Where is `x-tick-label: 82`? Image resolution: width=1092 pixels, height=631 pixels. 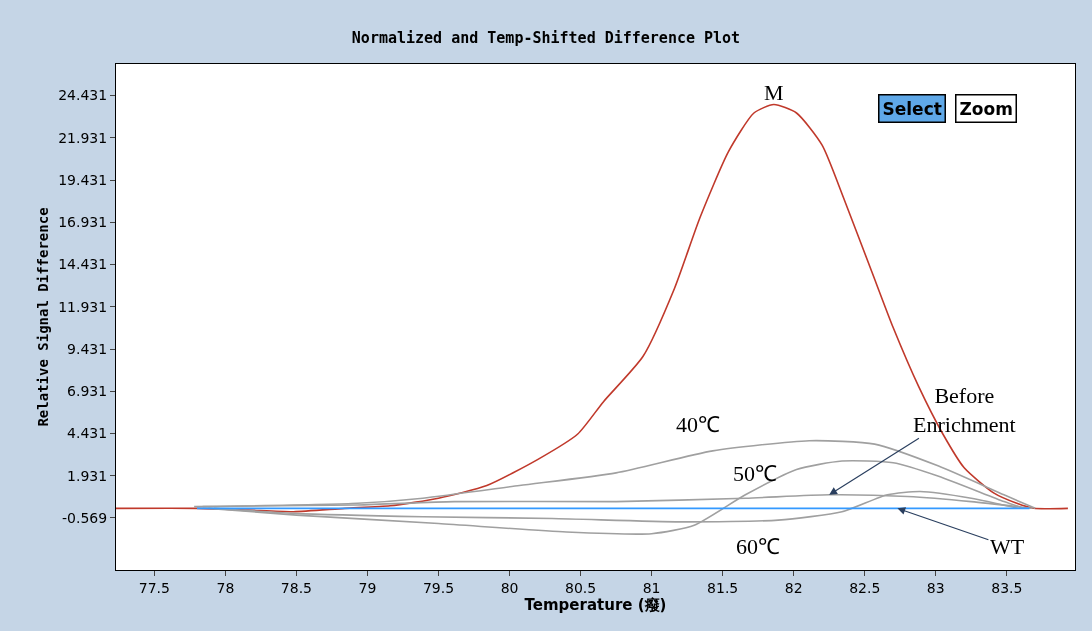
x-tick-label: 82 is located at coordinates (793, 587).